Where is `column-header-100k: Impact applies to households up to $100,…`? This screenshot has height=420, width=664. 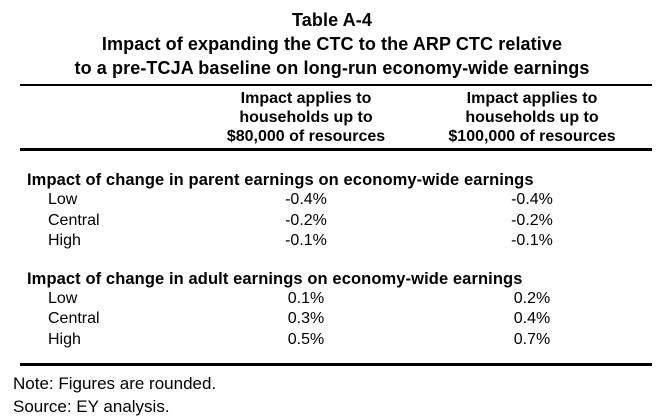
column-header-100k: Impact applies to households up to $100,… is located at coordinates (532, 117).